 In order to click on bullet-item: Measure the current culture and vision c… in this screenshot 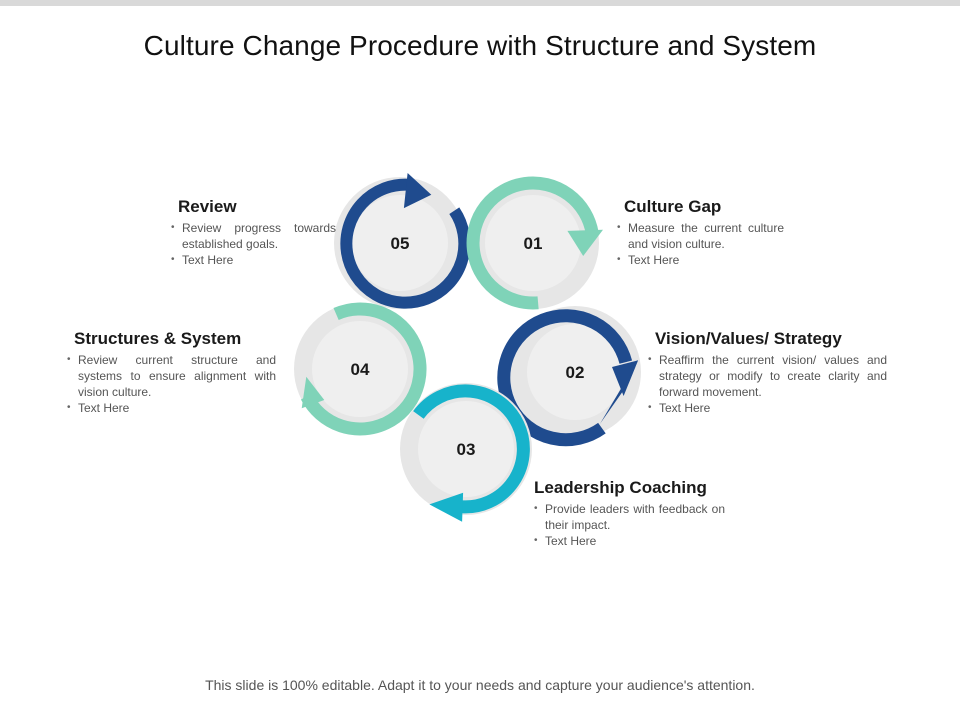, I will do `click(699, 236)`.